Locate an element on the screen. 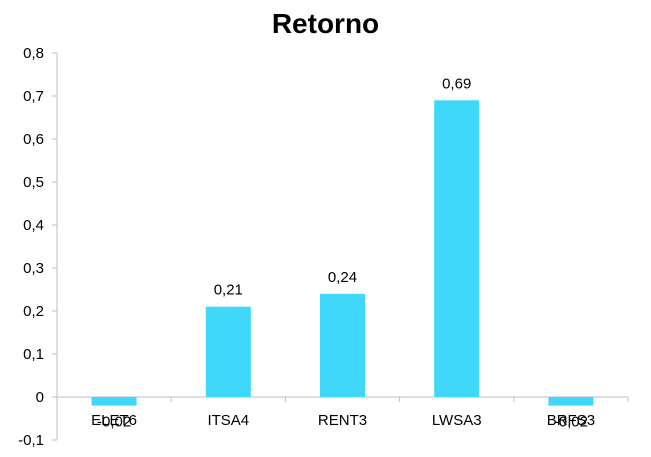  y-tick-label: 0,3 is located at coordinates (33, 268).